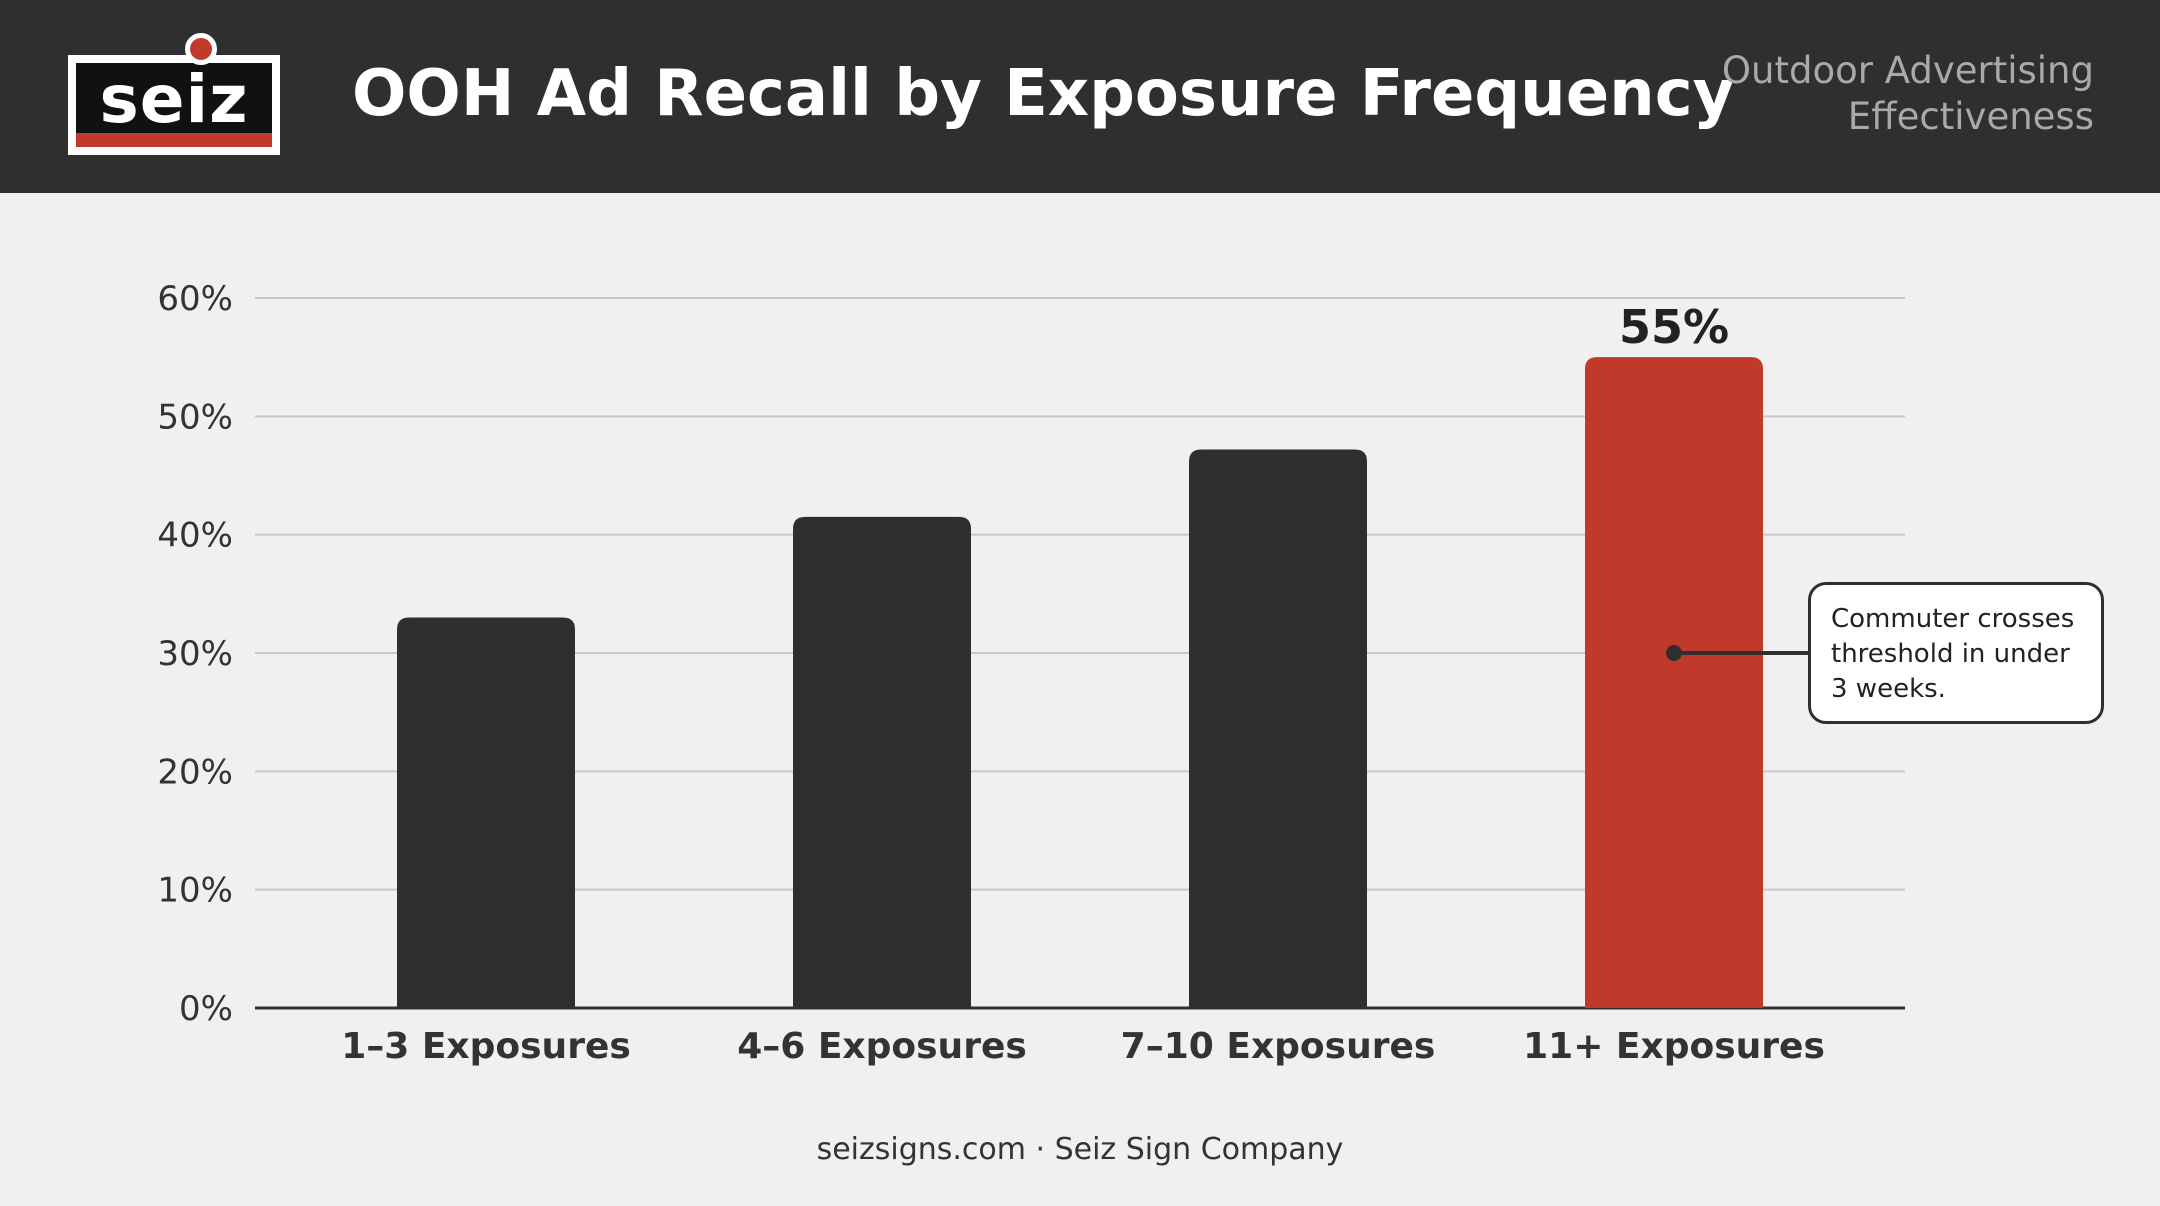 The width and height of the screenshot is (2160, 1206). What do you see at coordinates (1907, 93) in the screenshot?
I see `page-subtitle: Outdoor Advertising Effectiveness` at bounding box center [1907, 93].